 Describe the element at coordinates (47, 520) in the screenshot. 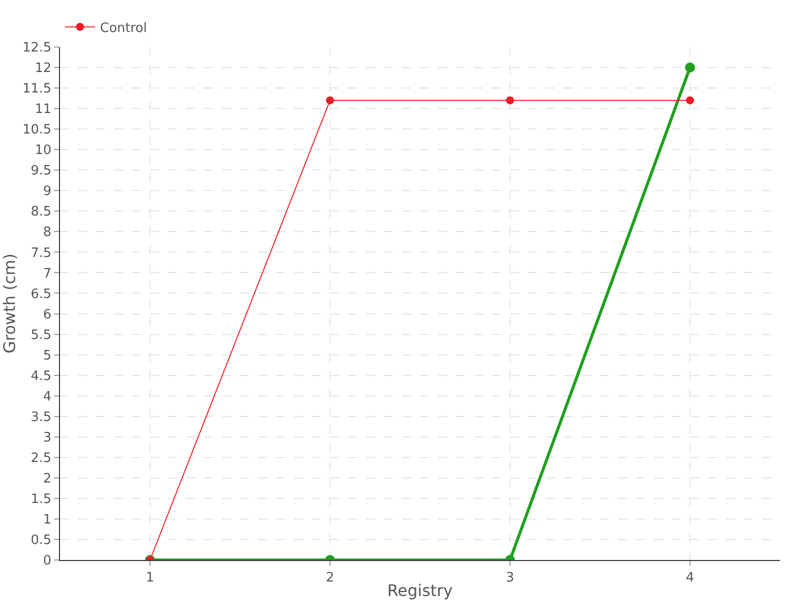

I see `y-tick-label: 1` at that location.